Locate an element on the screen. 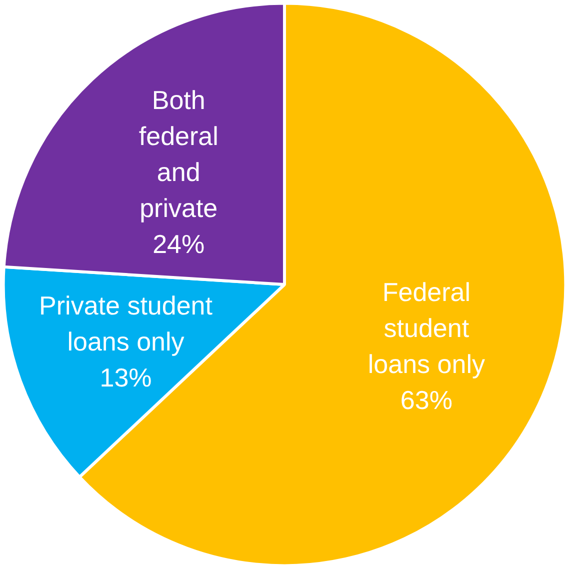 This screenshot has width=568, height=568. data-label: 13% is located at coordinates (126, 377).